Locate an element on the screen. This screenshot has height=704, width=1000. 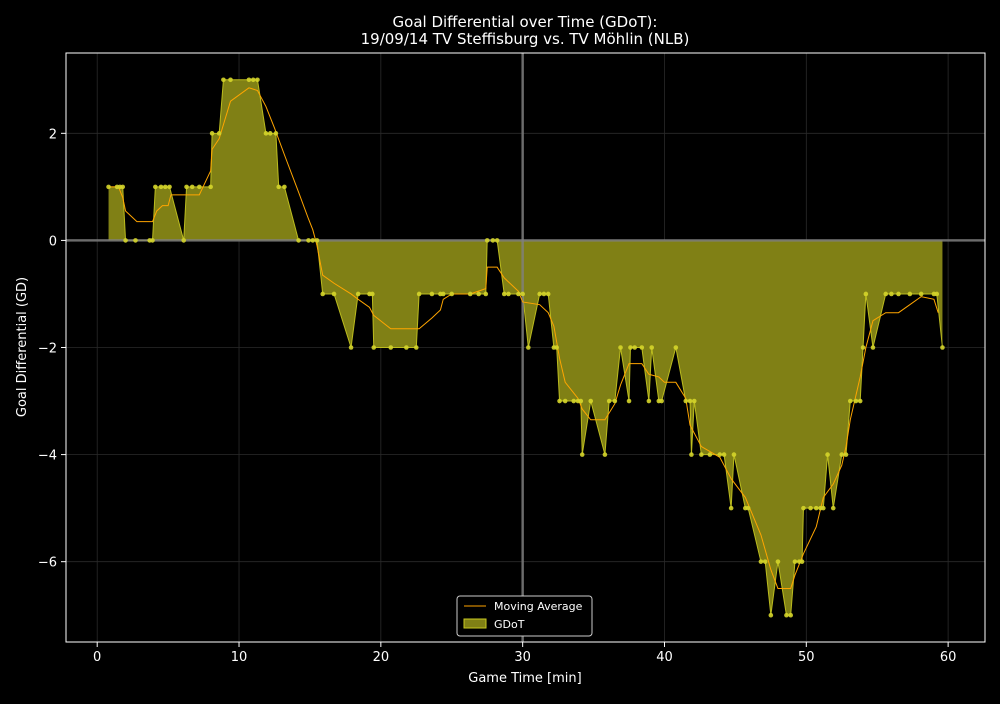
x-tick-label: 30 is located at coordinates (522, 657).